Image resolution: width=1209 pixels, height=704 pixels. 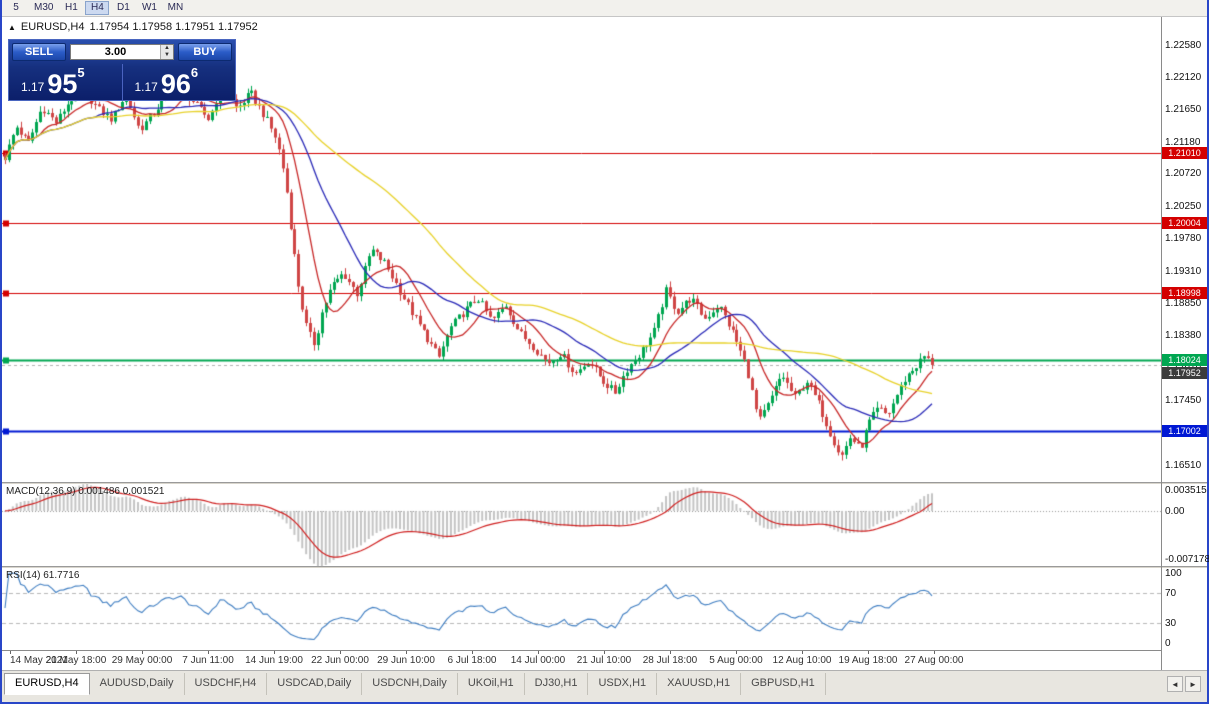 I want to click on macd-axis-tick: -0.007178, so click(x=1187, y=559).